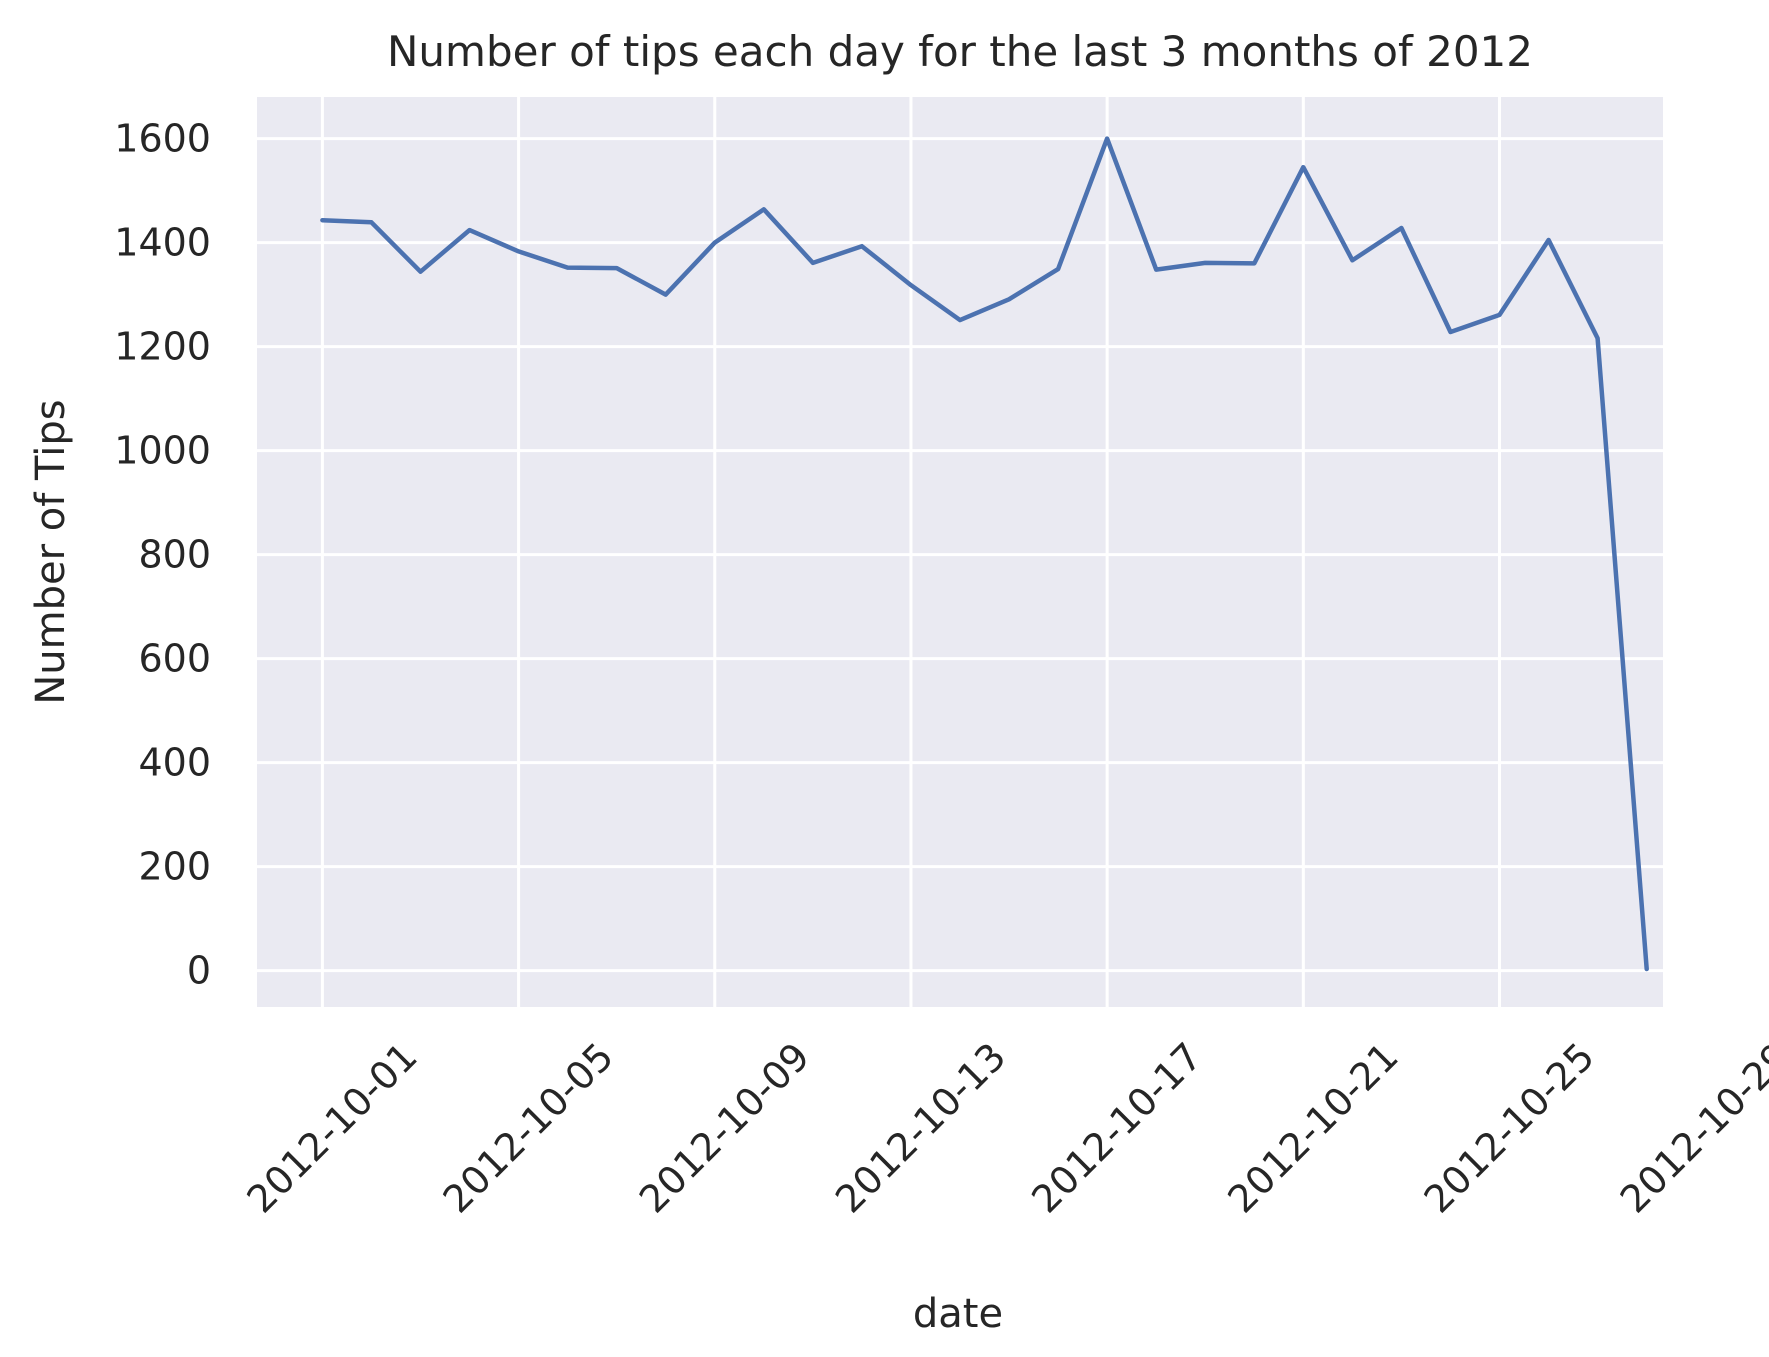 The image size is (1769, 1357). Describe the element at coordinates (1312, 1127) in the screenshot. I see `x-tick-label: 2012-10-21` at that location.